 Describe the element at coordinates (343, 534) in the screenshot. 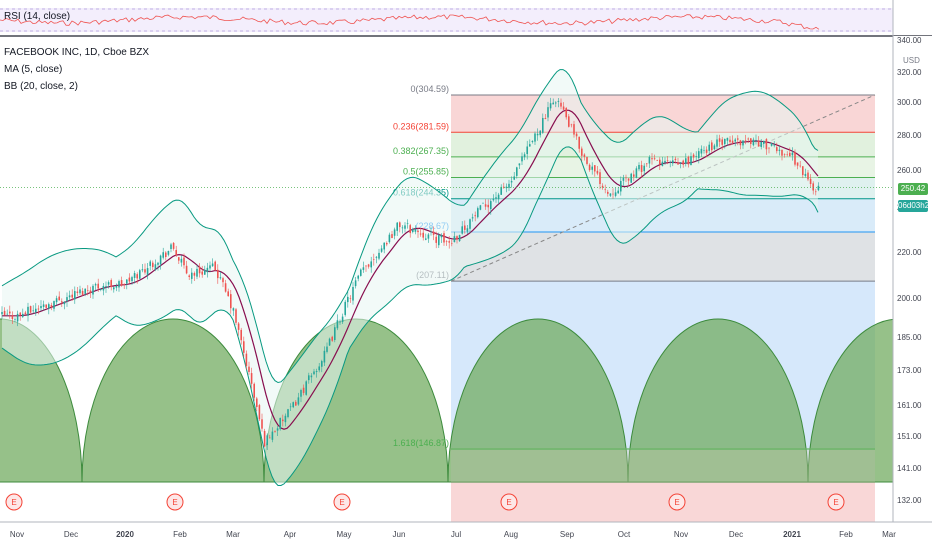

I see `x-tick-label: May` at that location.